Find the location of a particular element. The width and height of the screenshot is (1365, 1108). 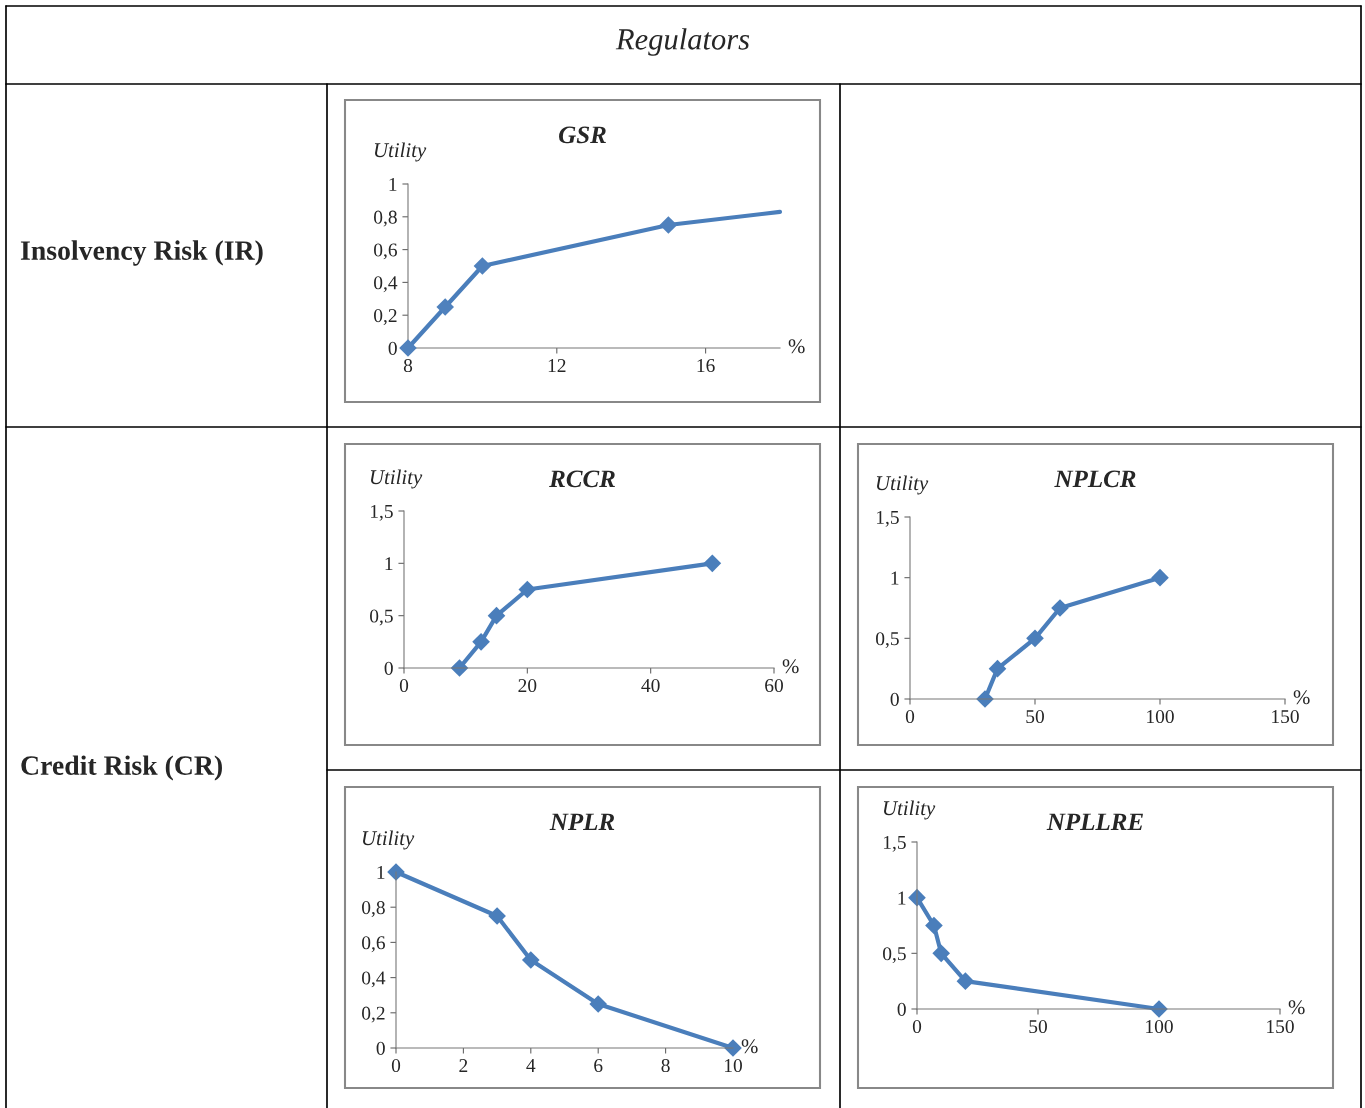

chart-title: NPLCR is located at coordinates (1095, 479).